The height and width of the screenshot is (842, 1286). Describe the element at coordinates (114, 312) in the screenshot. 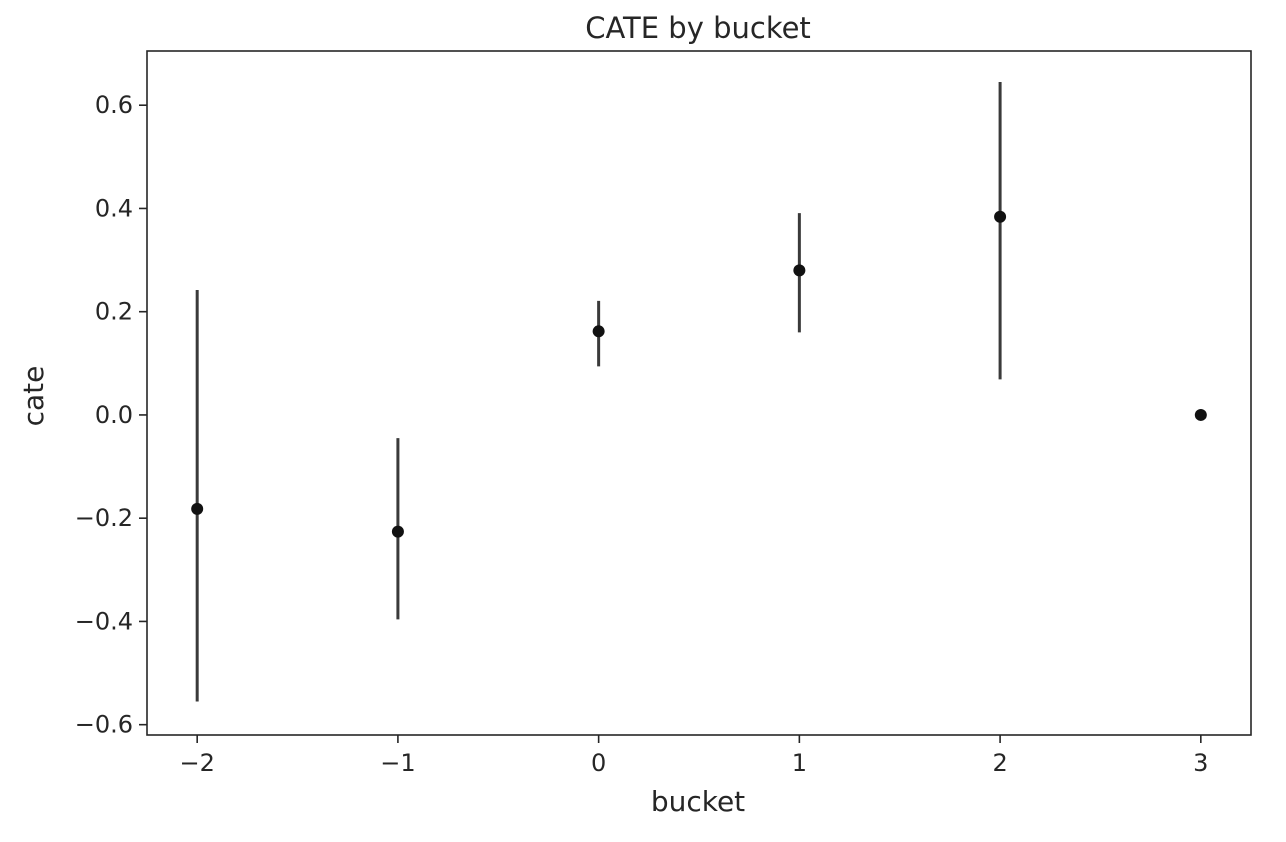

I see `y-tick-label: 0.2` at that location.